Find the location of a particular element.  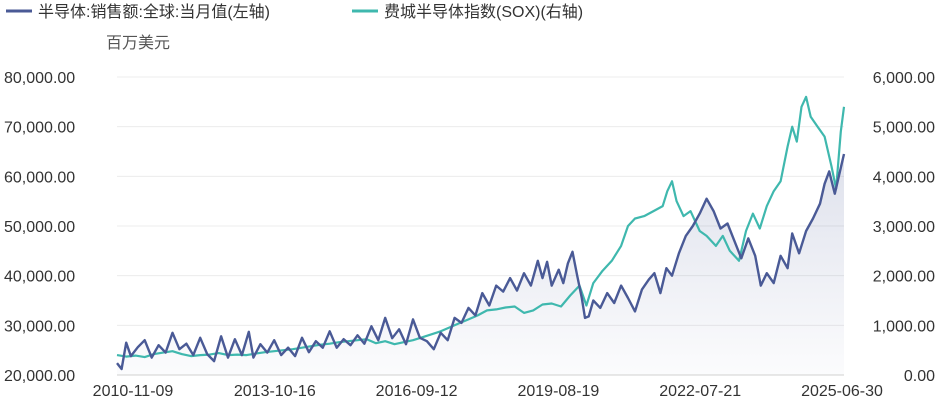

left-tick-label: 80,000.00 is located at coordinates (39, 78).